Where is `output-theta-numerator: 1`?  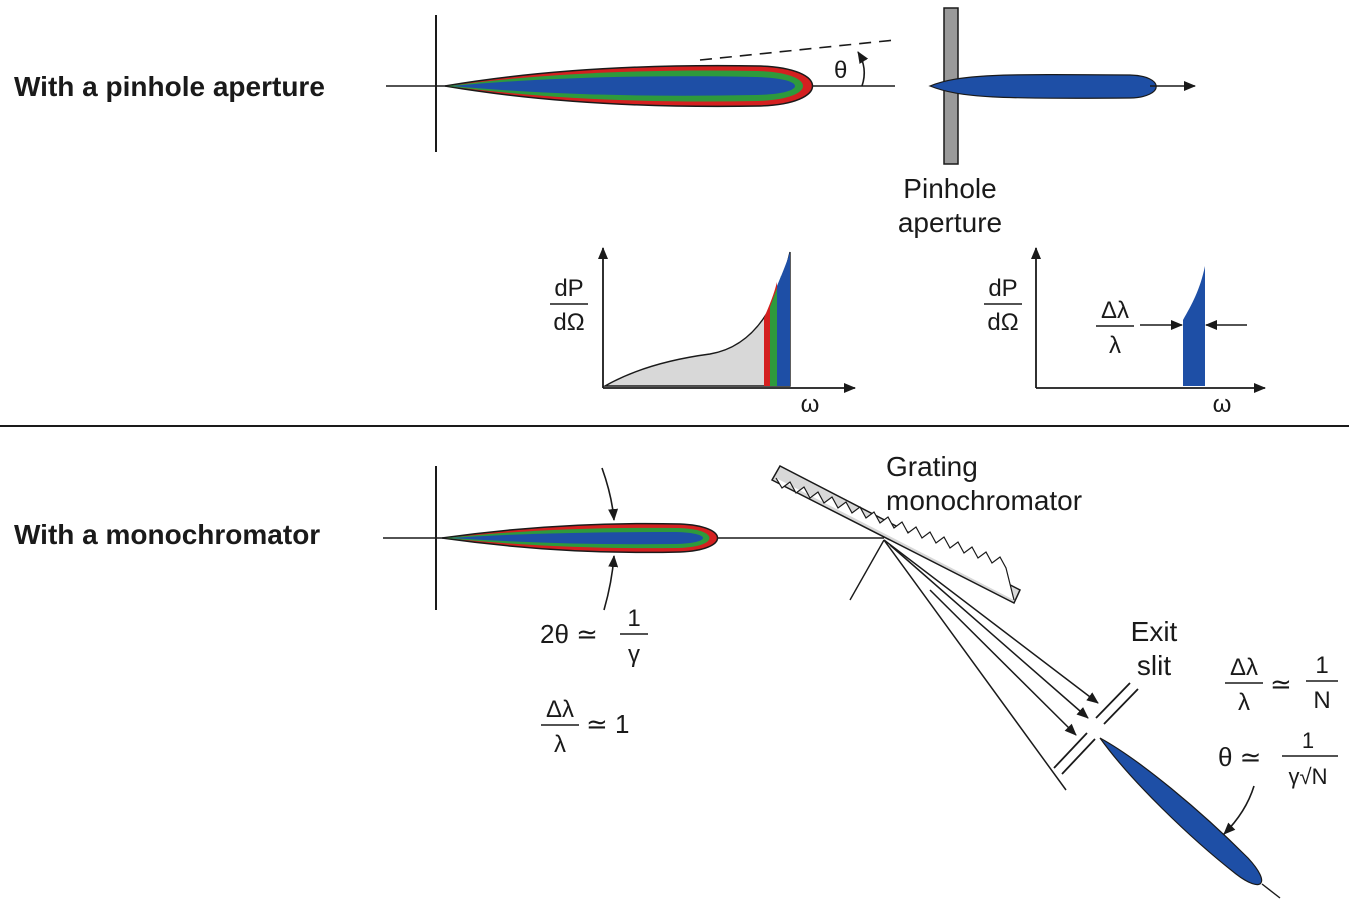
output-theta-numerator: 1 is located at coordinates (1308, 740).